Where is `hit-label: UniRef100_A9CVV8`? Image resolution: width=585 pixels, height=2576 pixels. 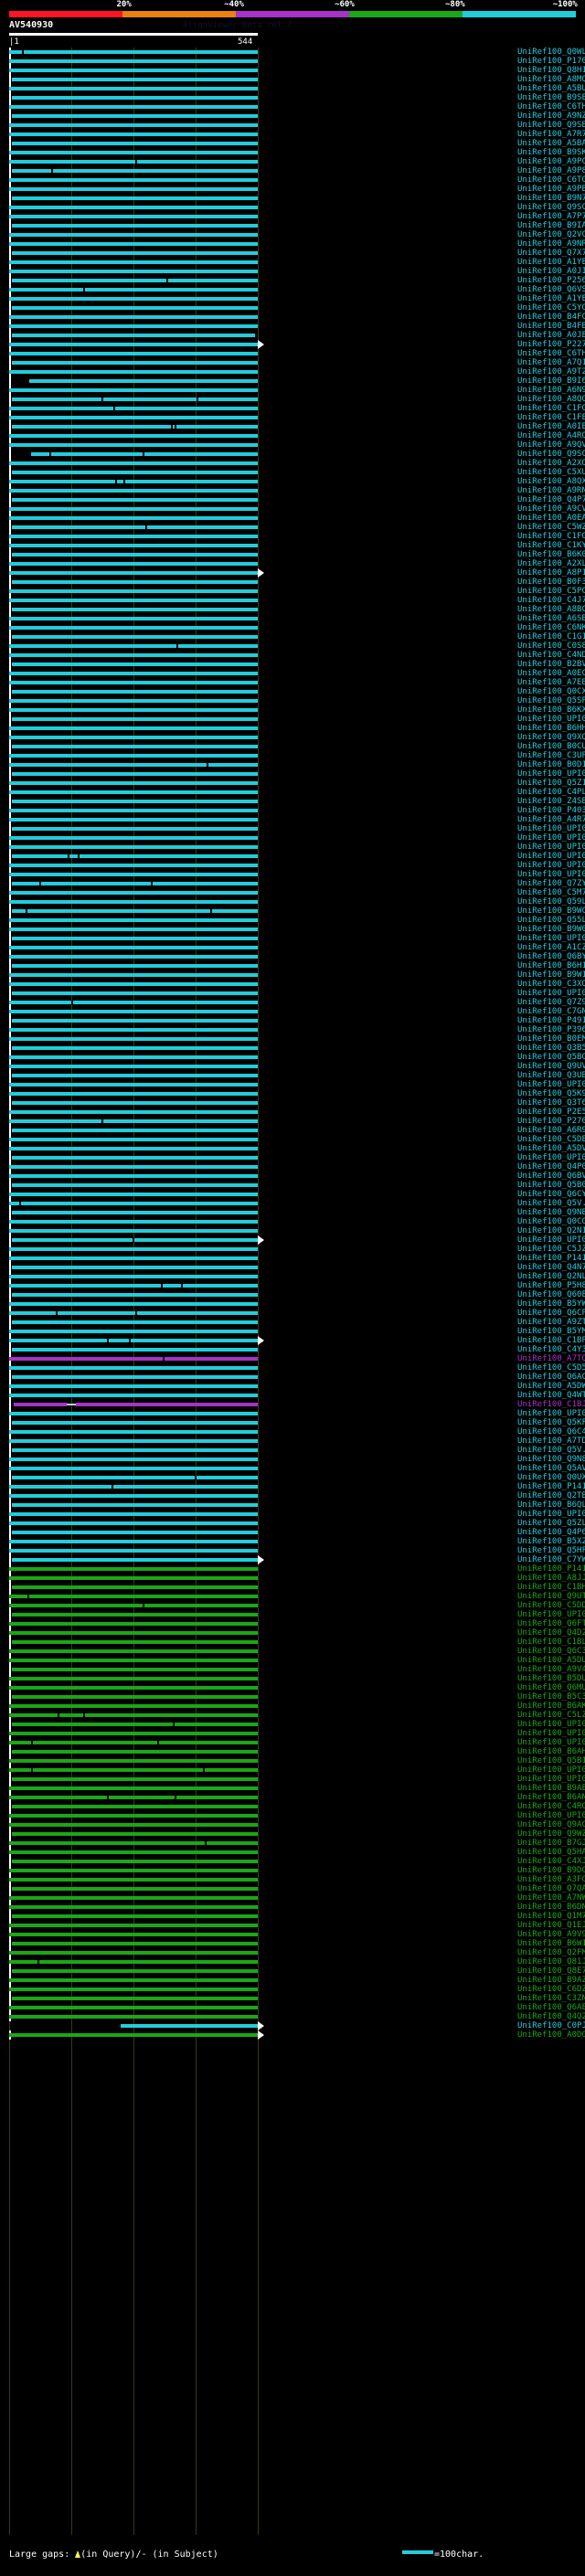 hit-label: UniRef100_A9CVV8 is located at coordinates (551, 509).